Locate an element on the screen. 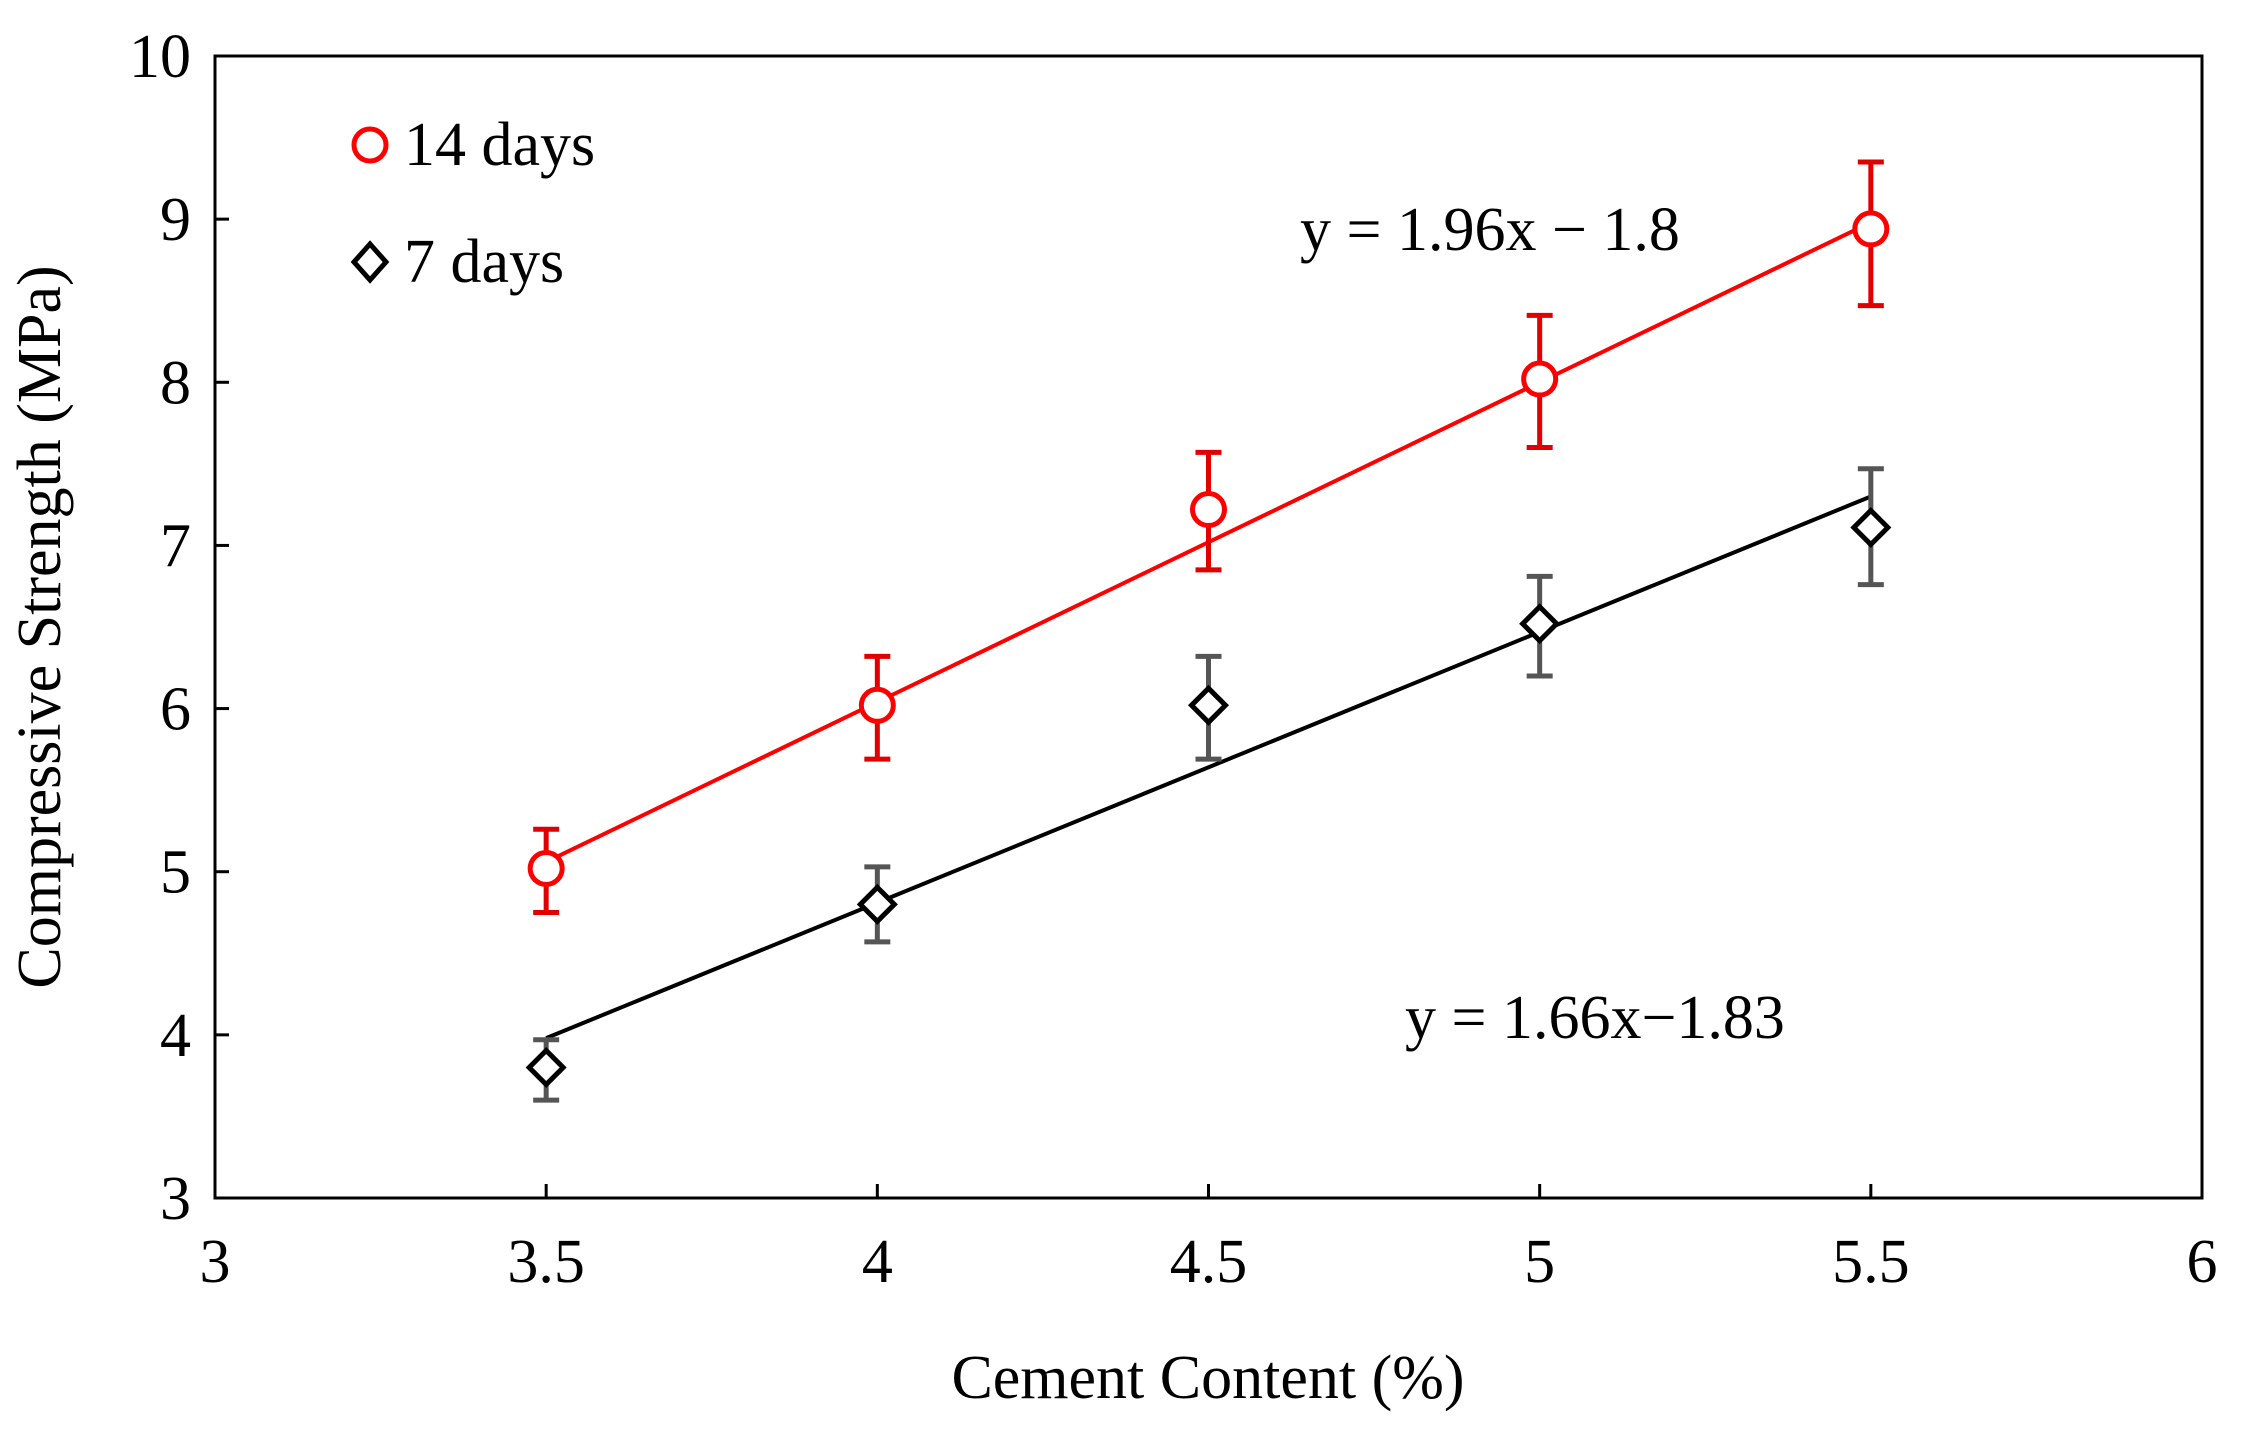  x-tick-label: 4 is located at coordinates (877, 1262).